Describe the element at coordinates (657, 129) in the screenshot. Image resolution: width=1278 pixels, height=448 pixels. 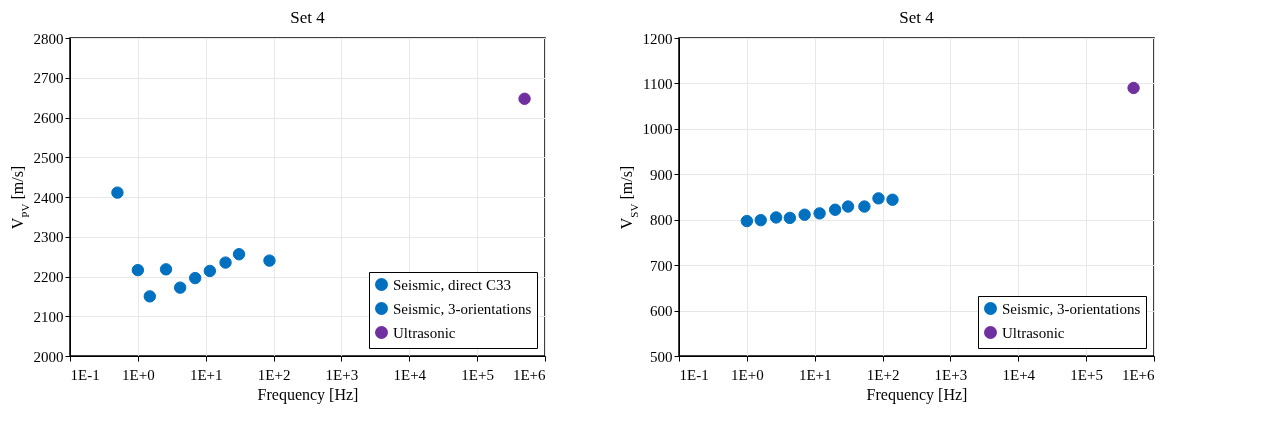
I see `y-tick-label: 1000` at that location.